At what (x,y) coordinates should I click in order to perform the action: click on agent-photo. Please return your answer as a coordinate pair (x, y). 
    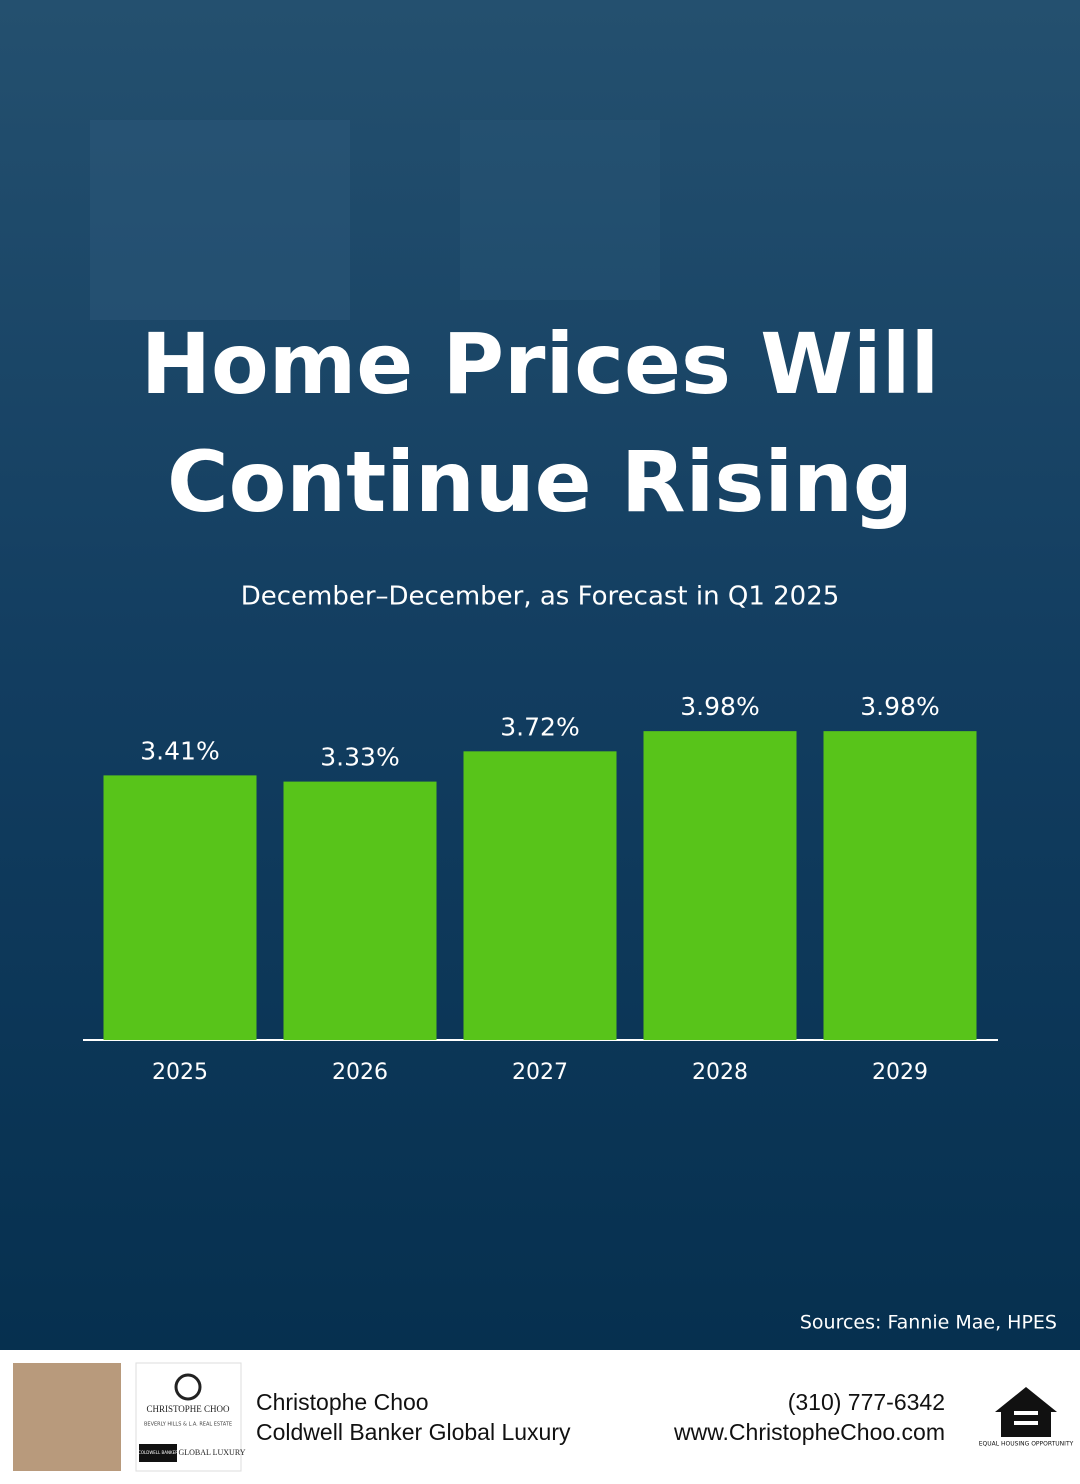
    Looking at the image, I should click on (67, 1417).